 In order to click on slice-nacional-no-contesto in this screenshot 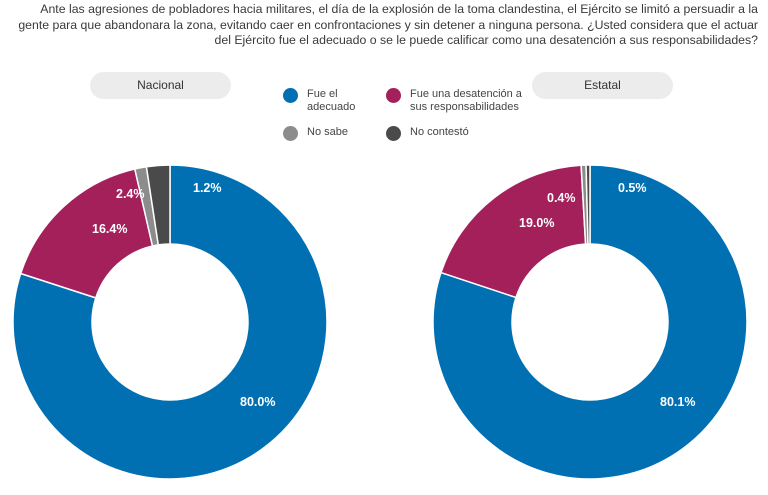, I will do `click(158, 205)`.